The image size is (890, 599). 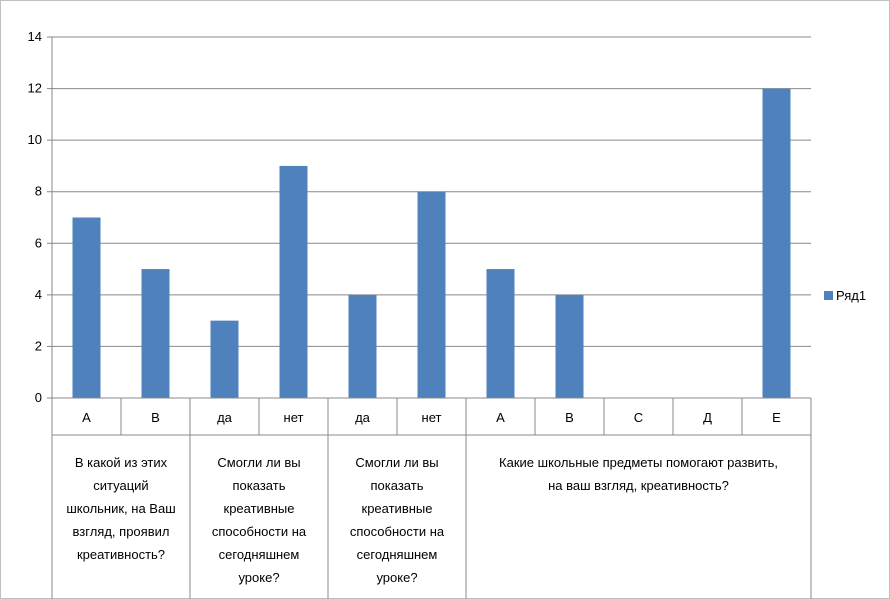 I want to click on legend-label: Ряд1, so click(x=851, y=295).